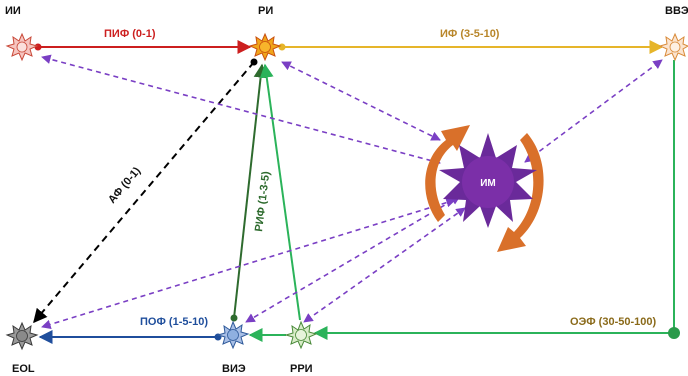  Describe the element at coordinates (674, 333) in the screenshot. I see `edge-oef-start-dot` at that location.